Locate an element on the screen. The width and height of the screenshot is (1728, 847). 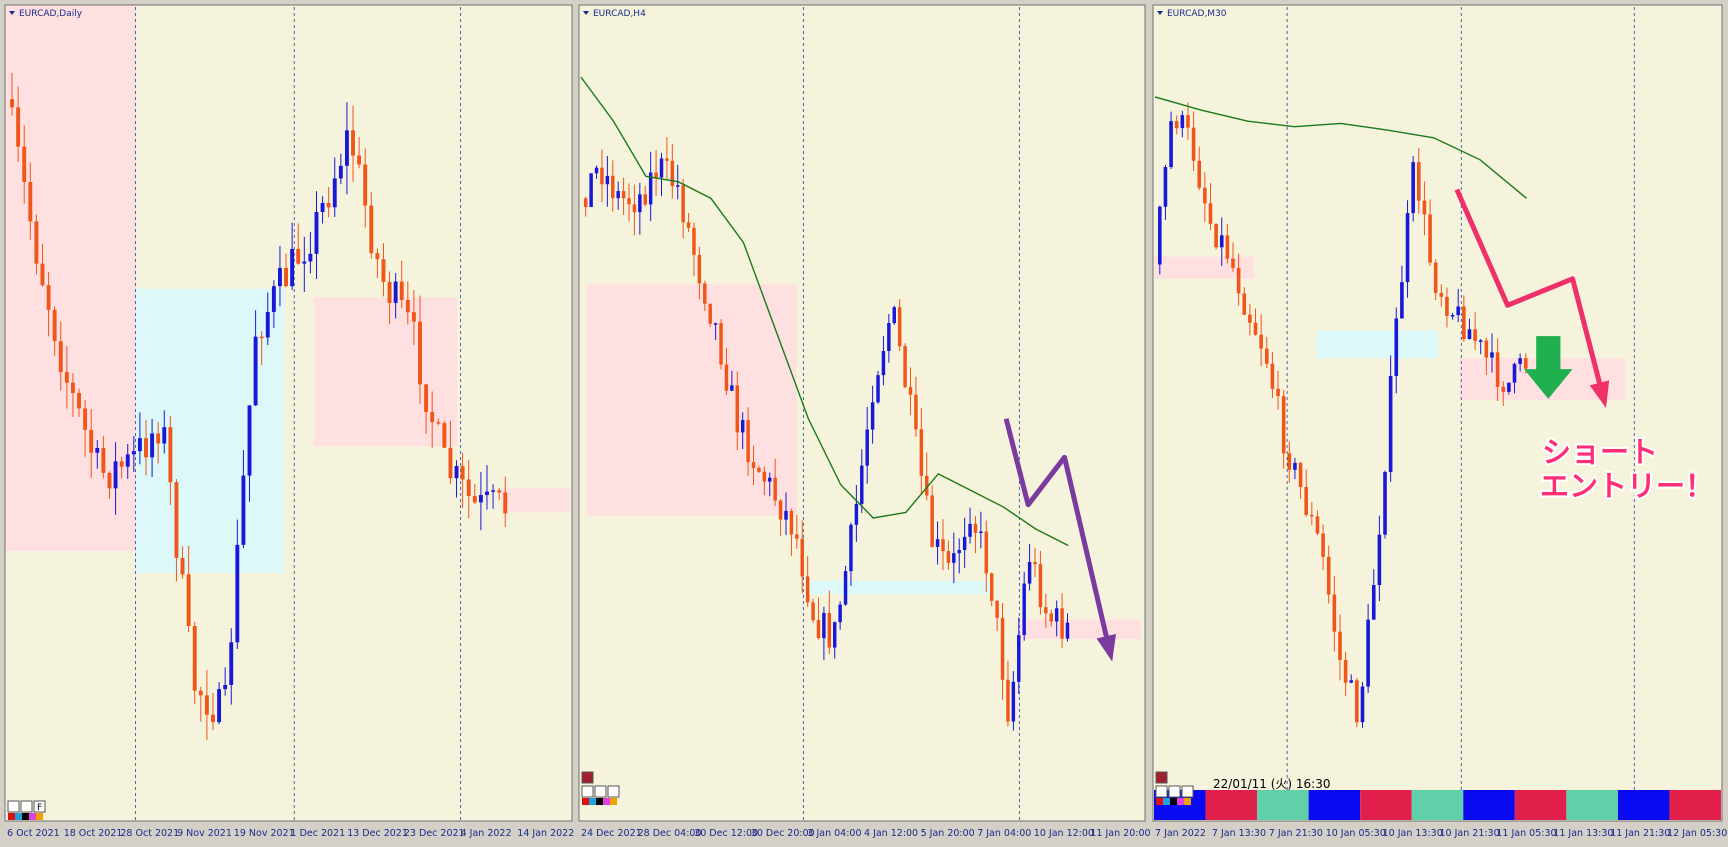
x-axis-label: 13 Dec 2021 is located at coordinates (377, 833).